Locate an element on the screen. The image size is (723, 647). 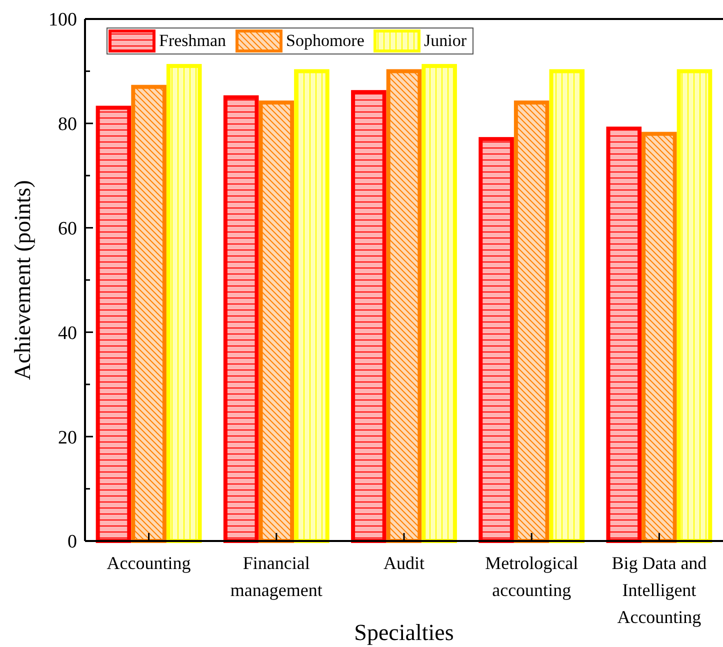
y-tick-label: 100 is located at coordinates (62, 20).